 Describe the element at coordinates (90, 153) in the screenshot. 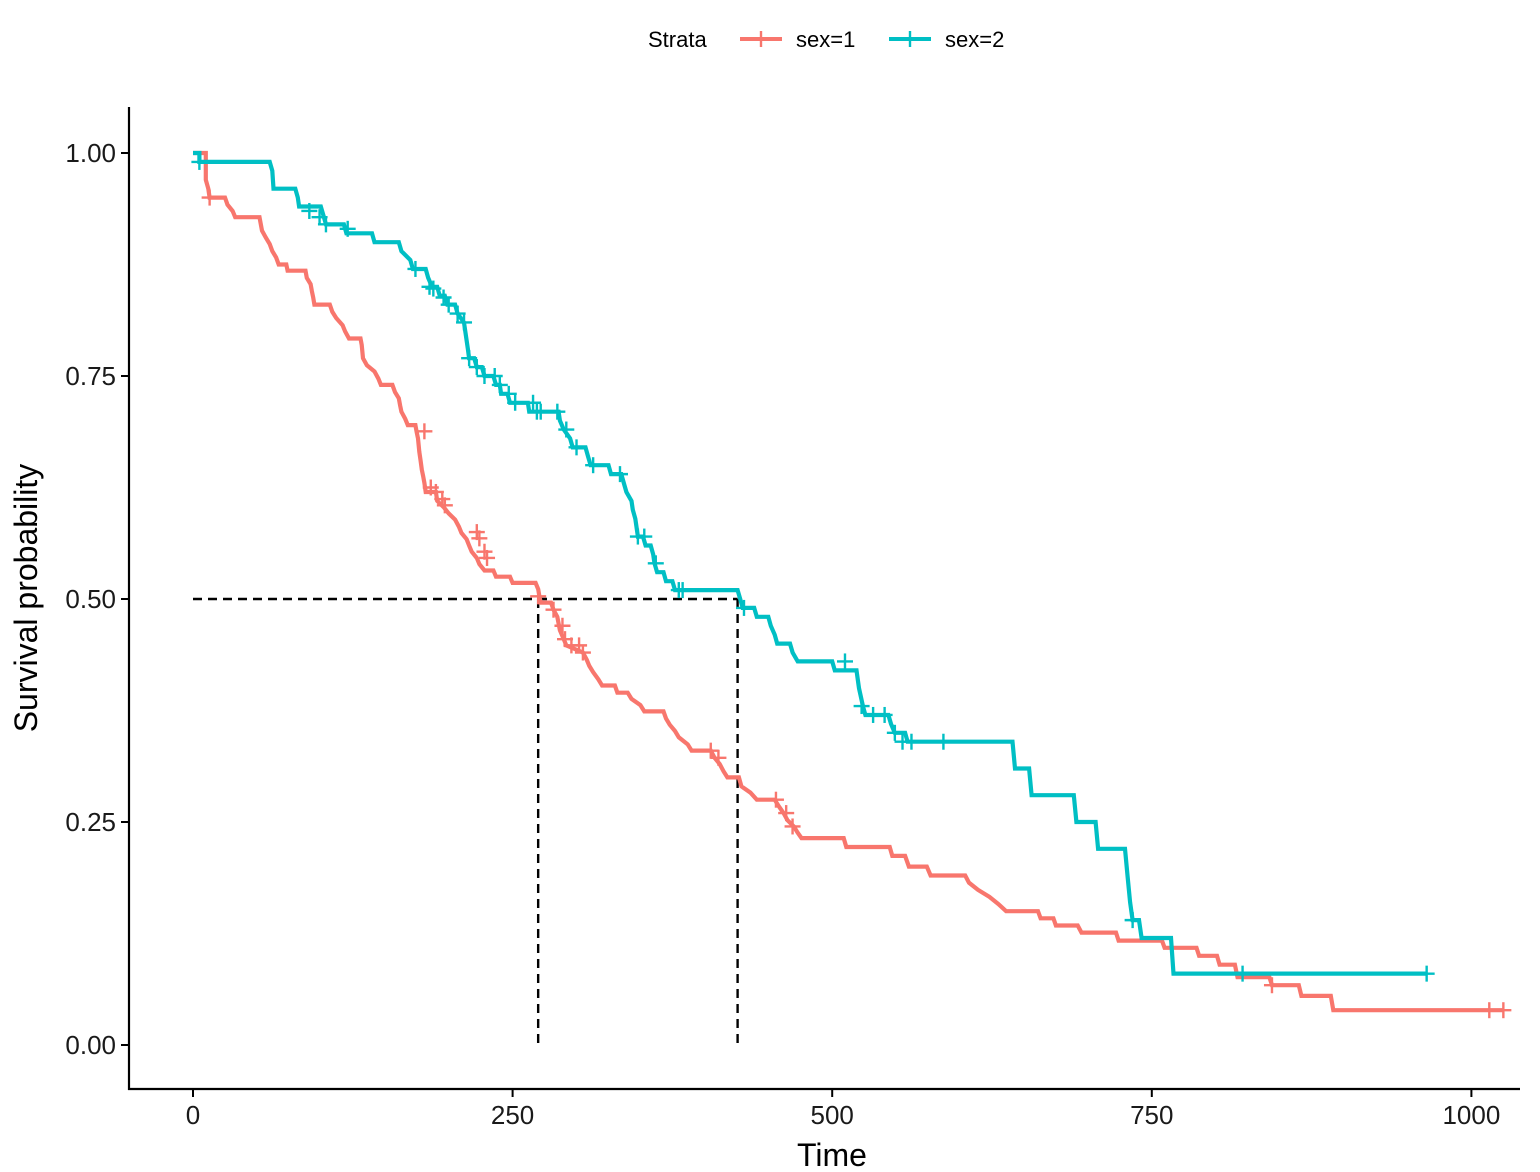

I see `y-tick-label: 1.00` at that location.